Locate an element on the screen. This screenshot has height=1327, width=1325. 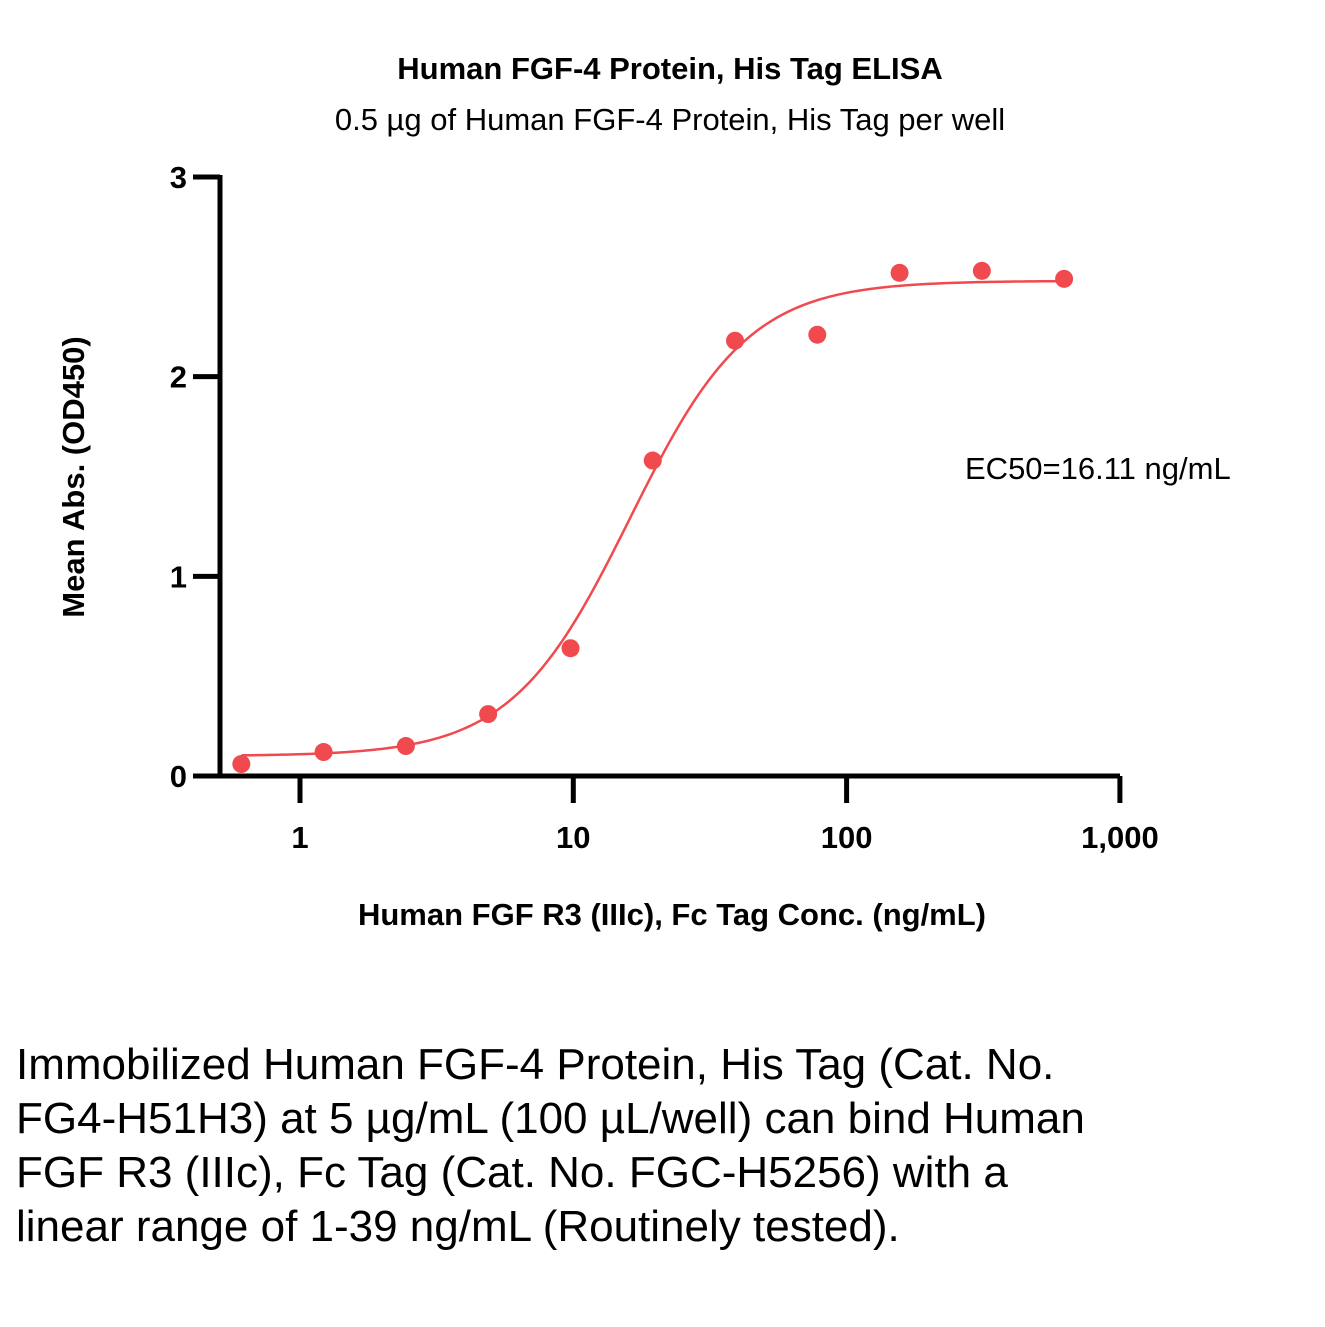
x-tick-label: 1 is located at coordinates (299, 837).